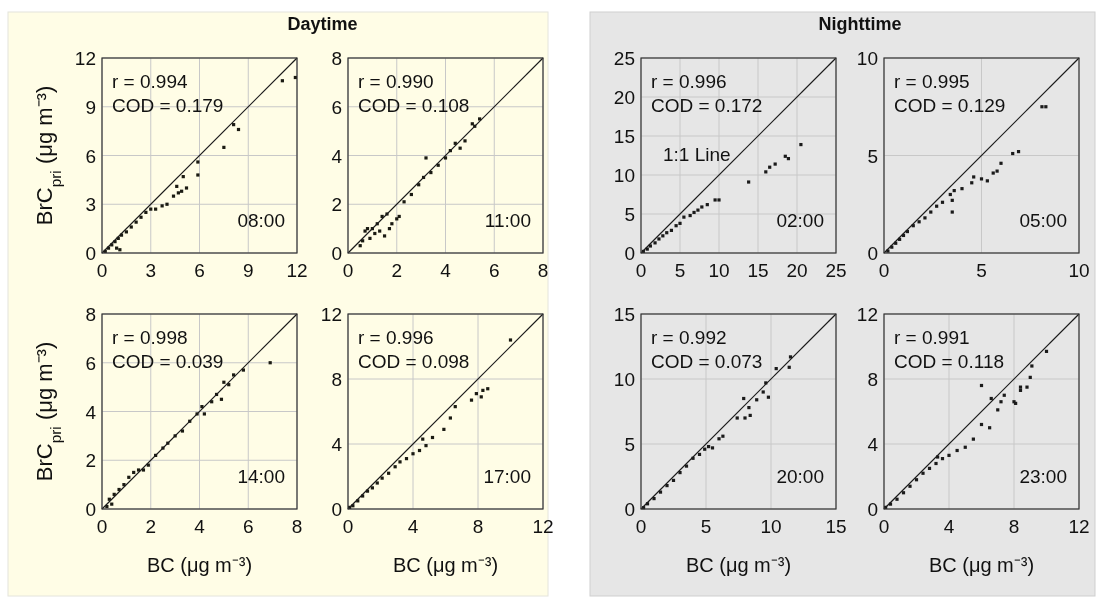 This screenshot has width=1103, height=598. I want to click on annotation: 08:00, so click(261, 220).